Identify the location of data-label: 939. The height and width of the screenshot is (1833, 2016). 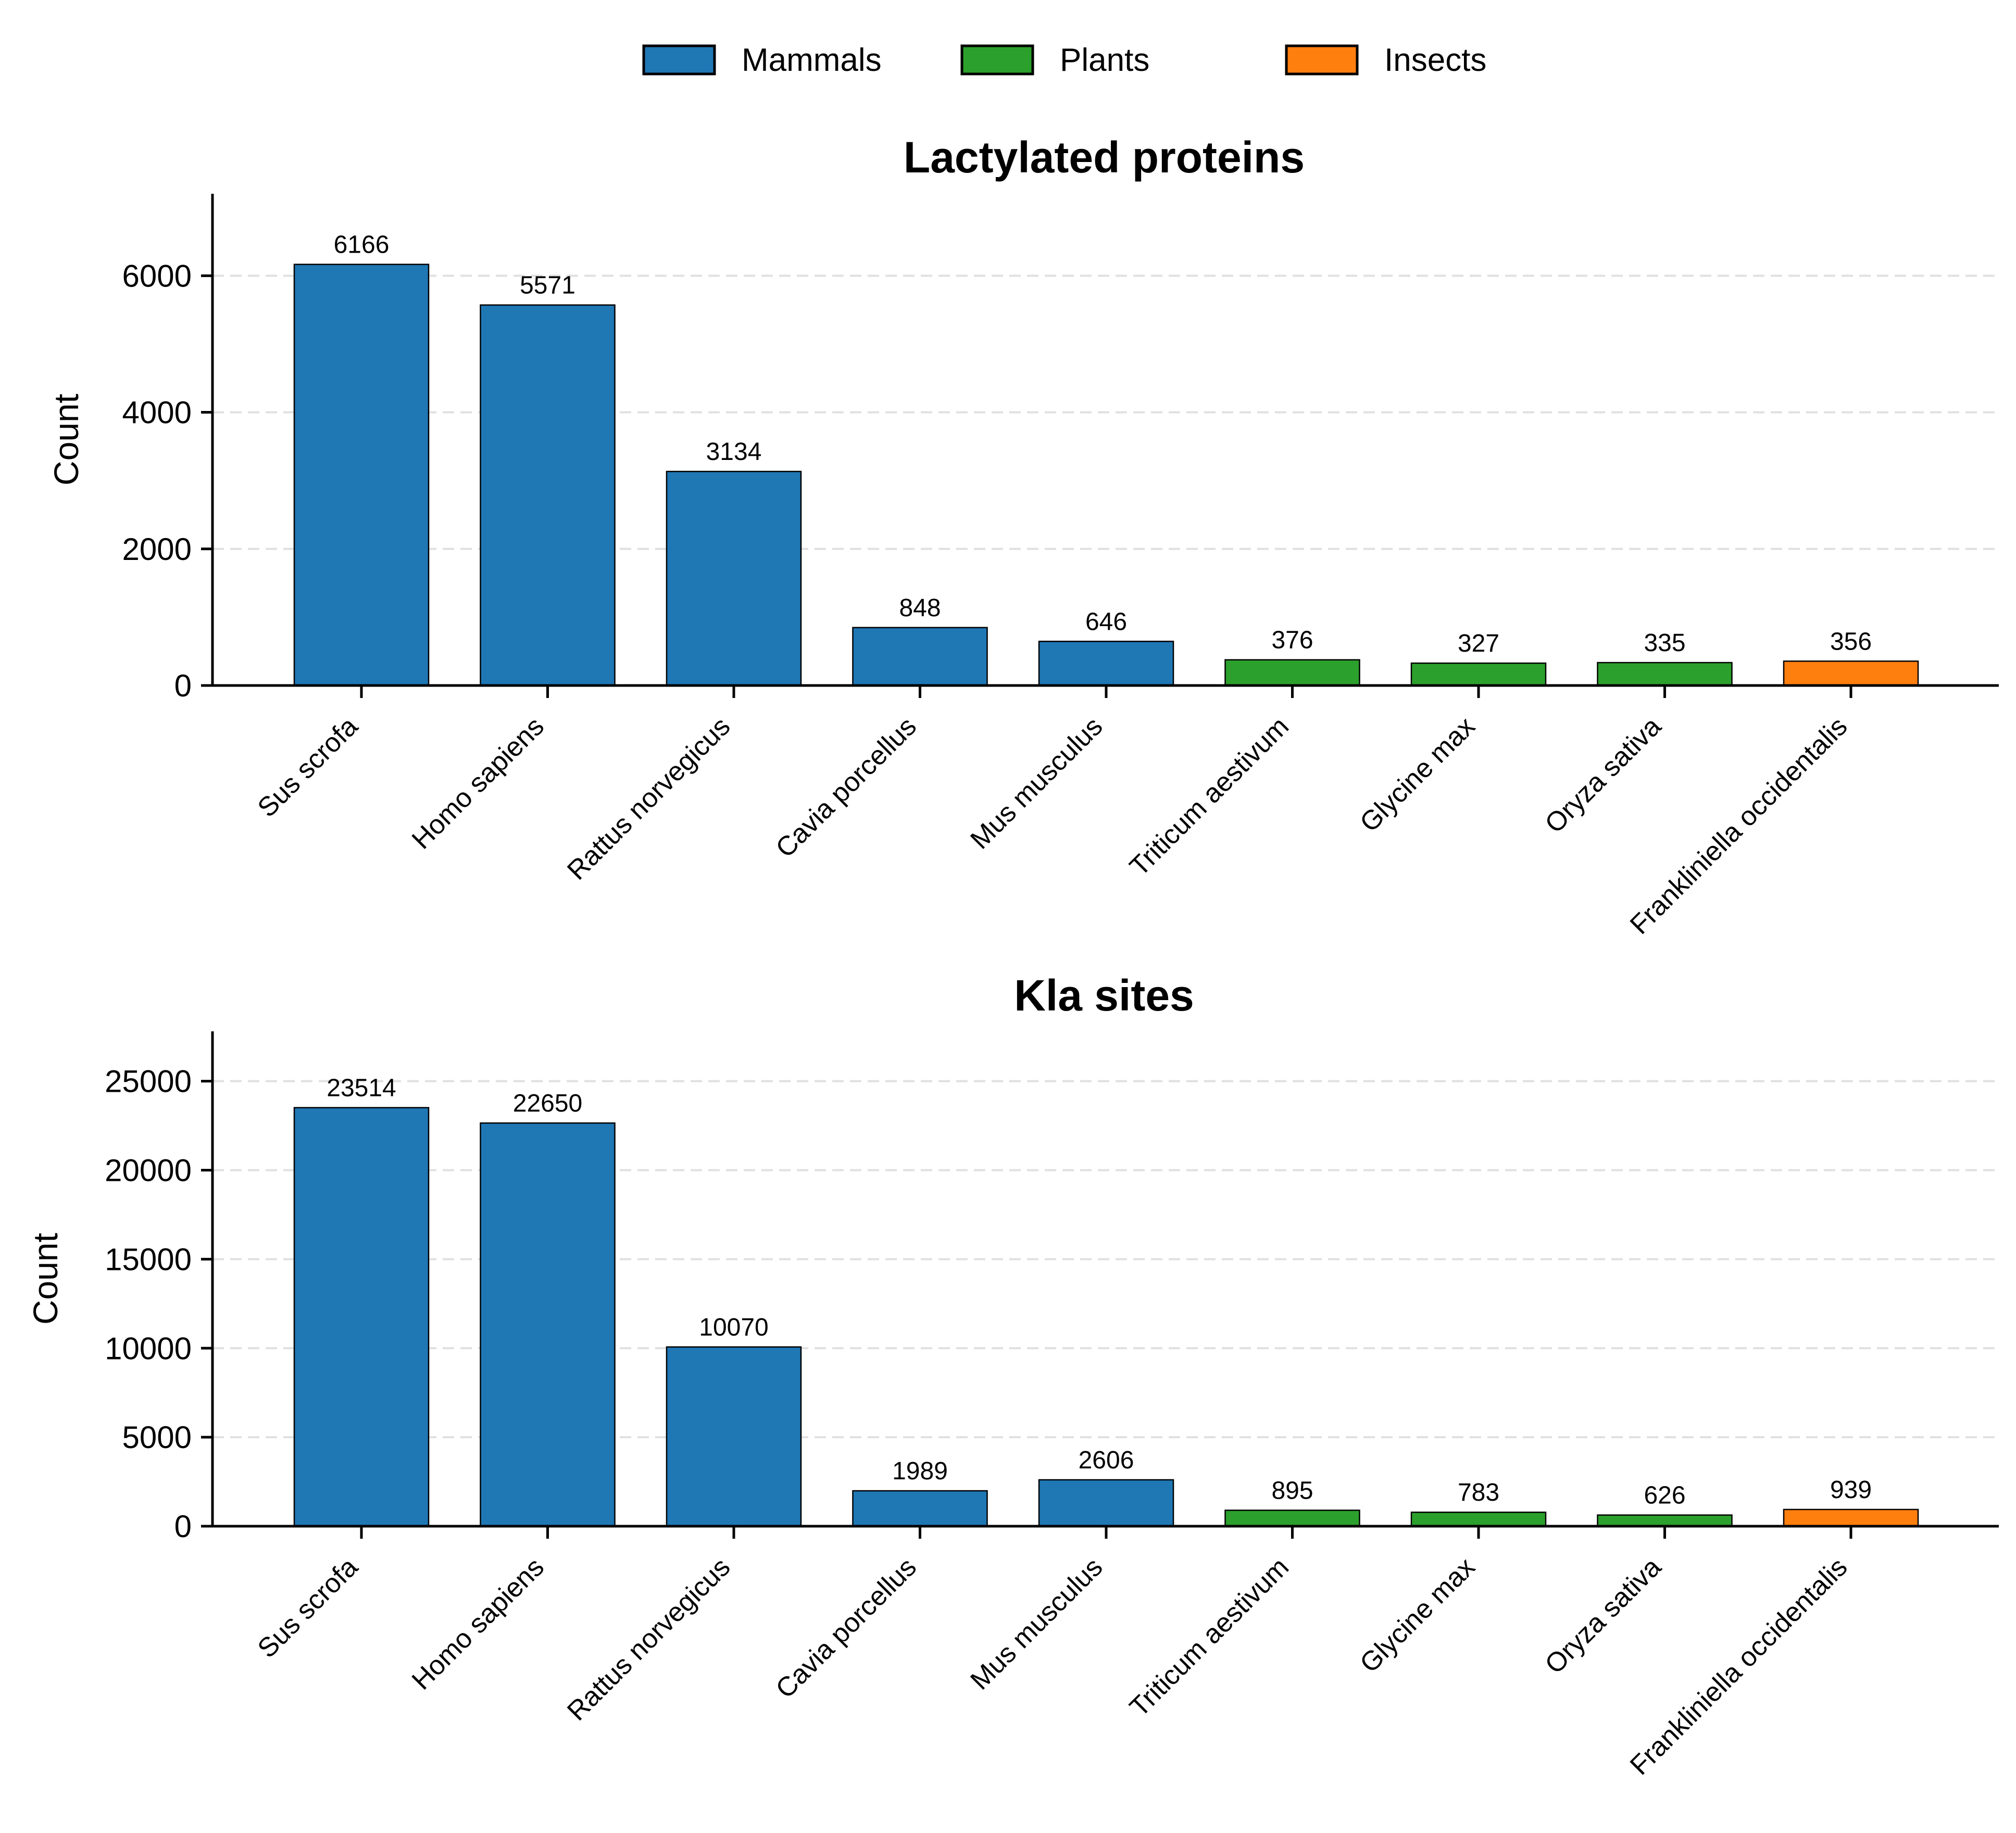
(1851, 1490).